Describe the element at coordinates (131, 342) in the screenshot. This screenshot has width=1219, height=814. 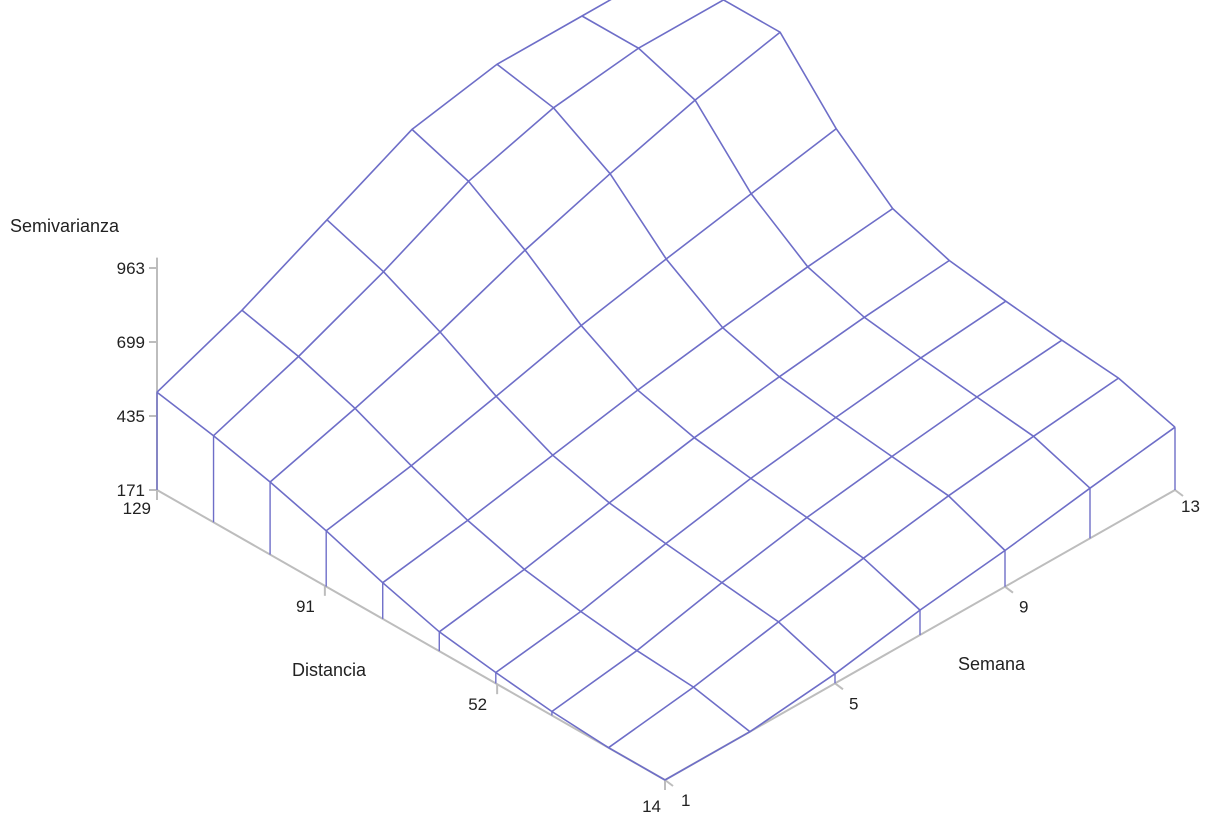
I see `z-tick-label: 699` at that location.